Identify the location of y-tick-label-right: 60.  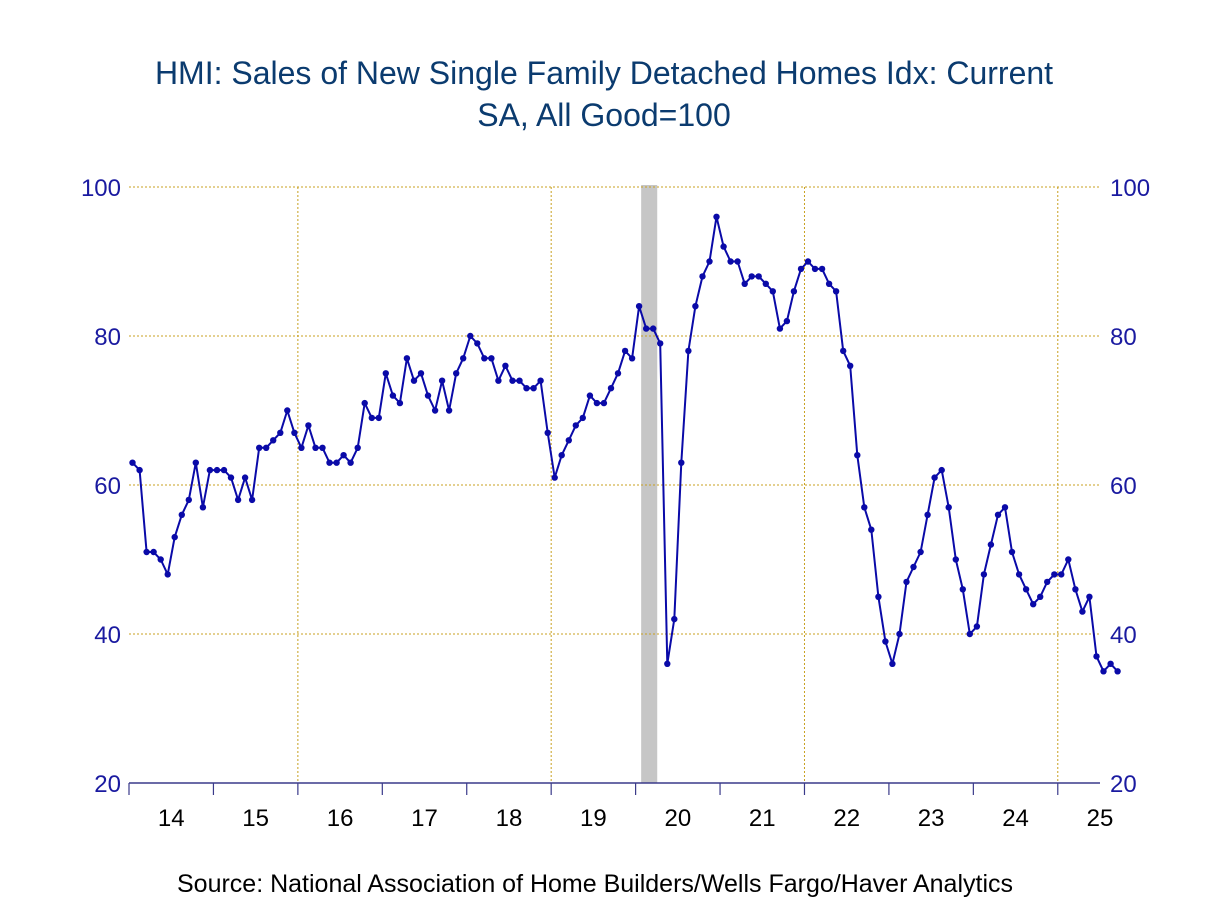
(1123, 486).